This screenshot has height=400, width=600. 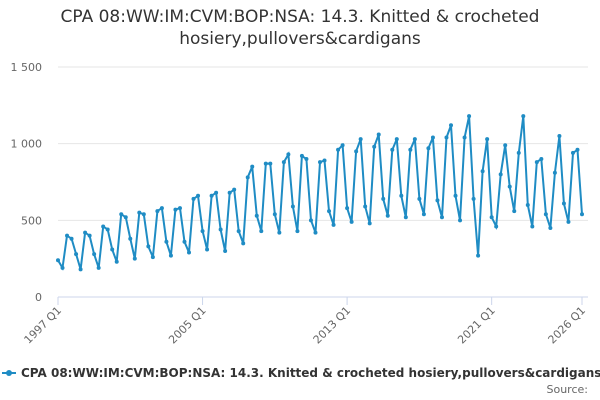 What do you see at coordinates (31, 220) in the screenshot?
I see `y-tick-label: 500` at bounding box center [31, 220].